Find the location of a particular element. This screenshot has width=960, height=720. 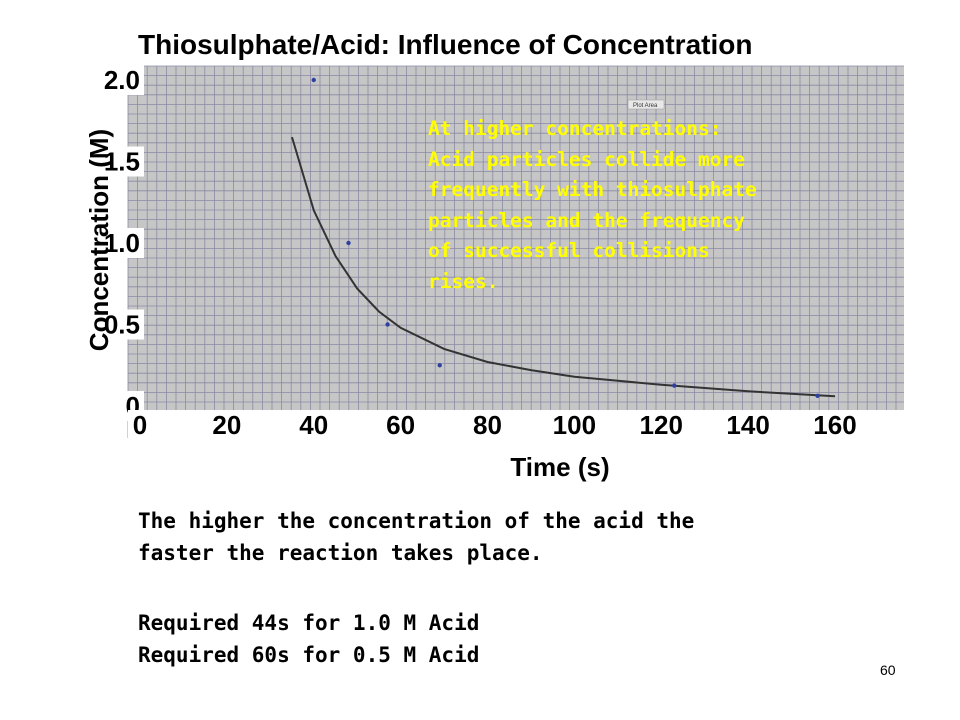

annotation-line: frequently with thiosulphate is located at coordinates (592, 189).